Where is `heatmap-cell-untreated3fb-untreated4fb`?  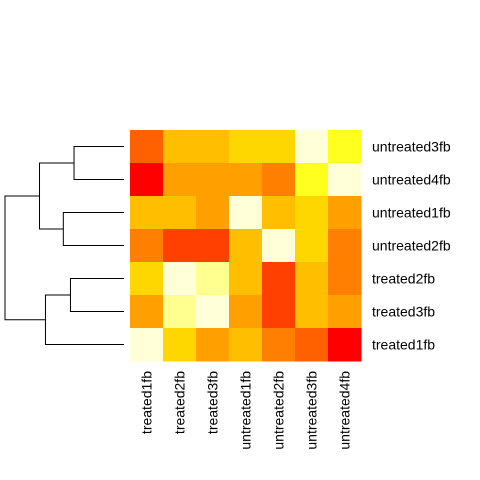 heatmap-cell-untreated3fb-untreated4fb is located at coordinates (345, 147).